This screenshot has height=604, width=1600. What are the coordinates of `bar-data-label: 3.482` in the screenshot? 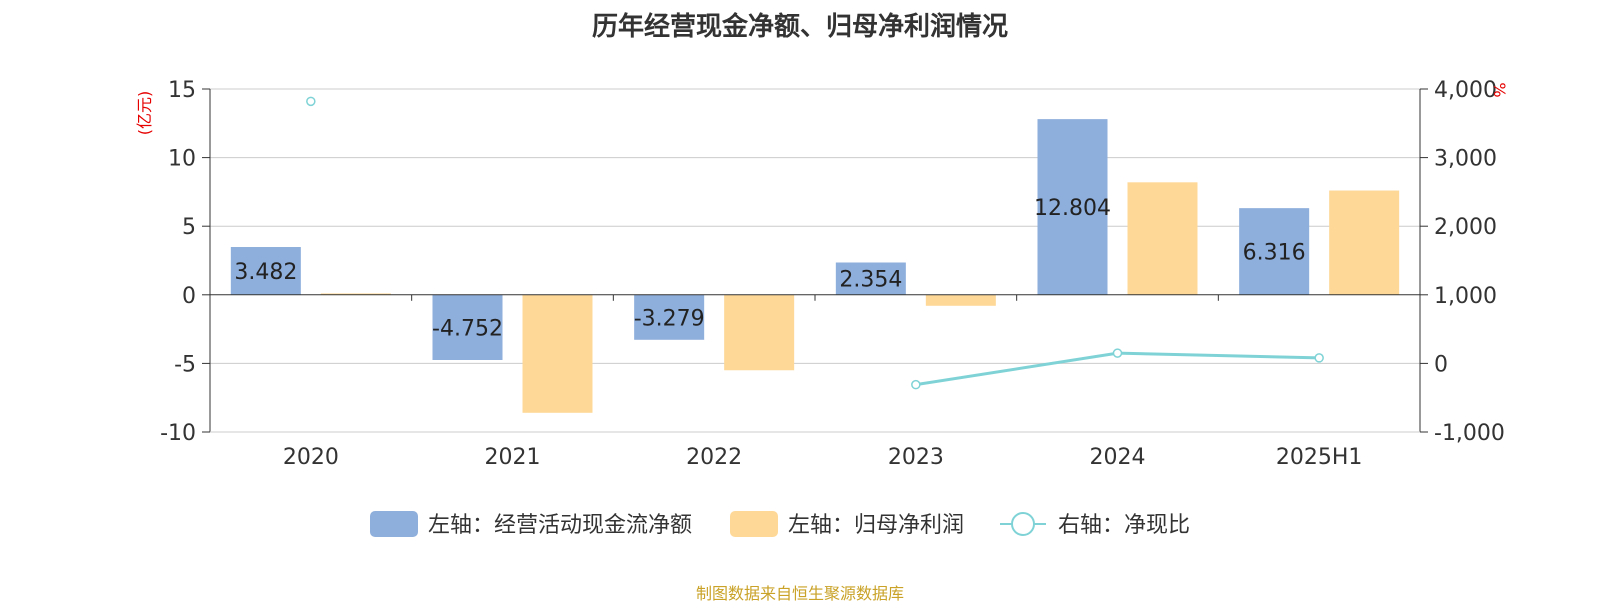 It's located at (265, 272).